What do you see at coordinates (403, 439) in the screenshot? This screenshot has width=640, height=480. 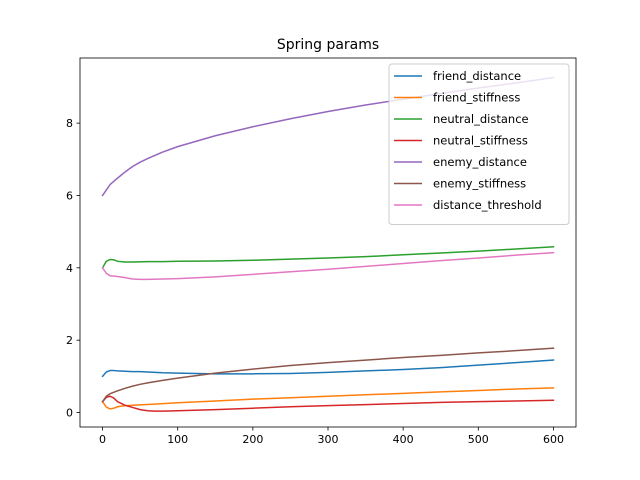 I see `x-tick-label: 400` at bounding box center [403, 439].